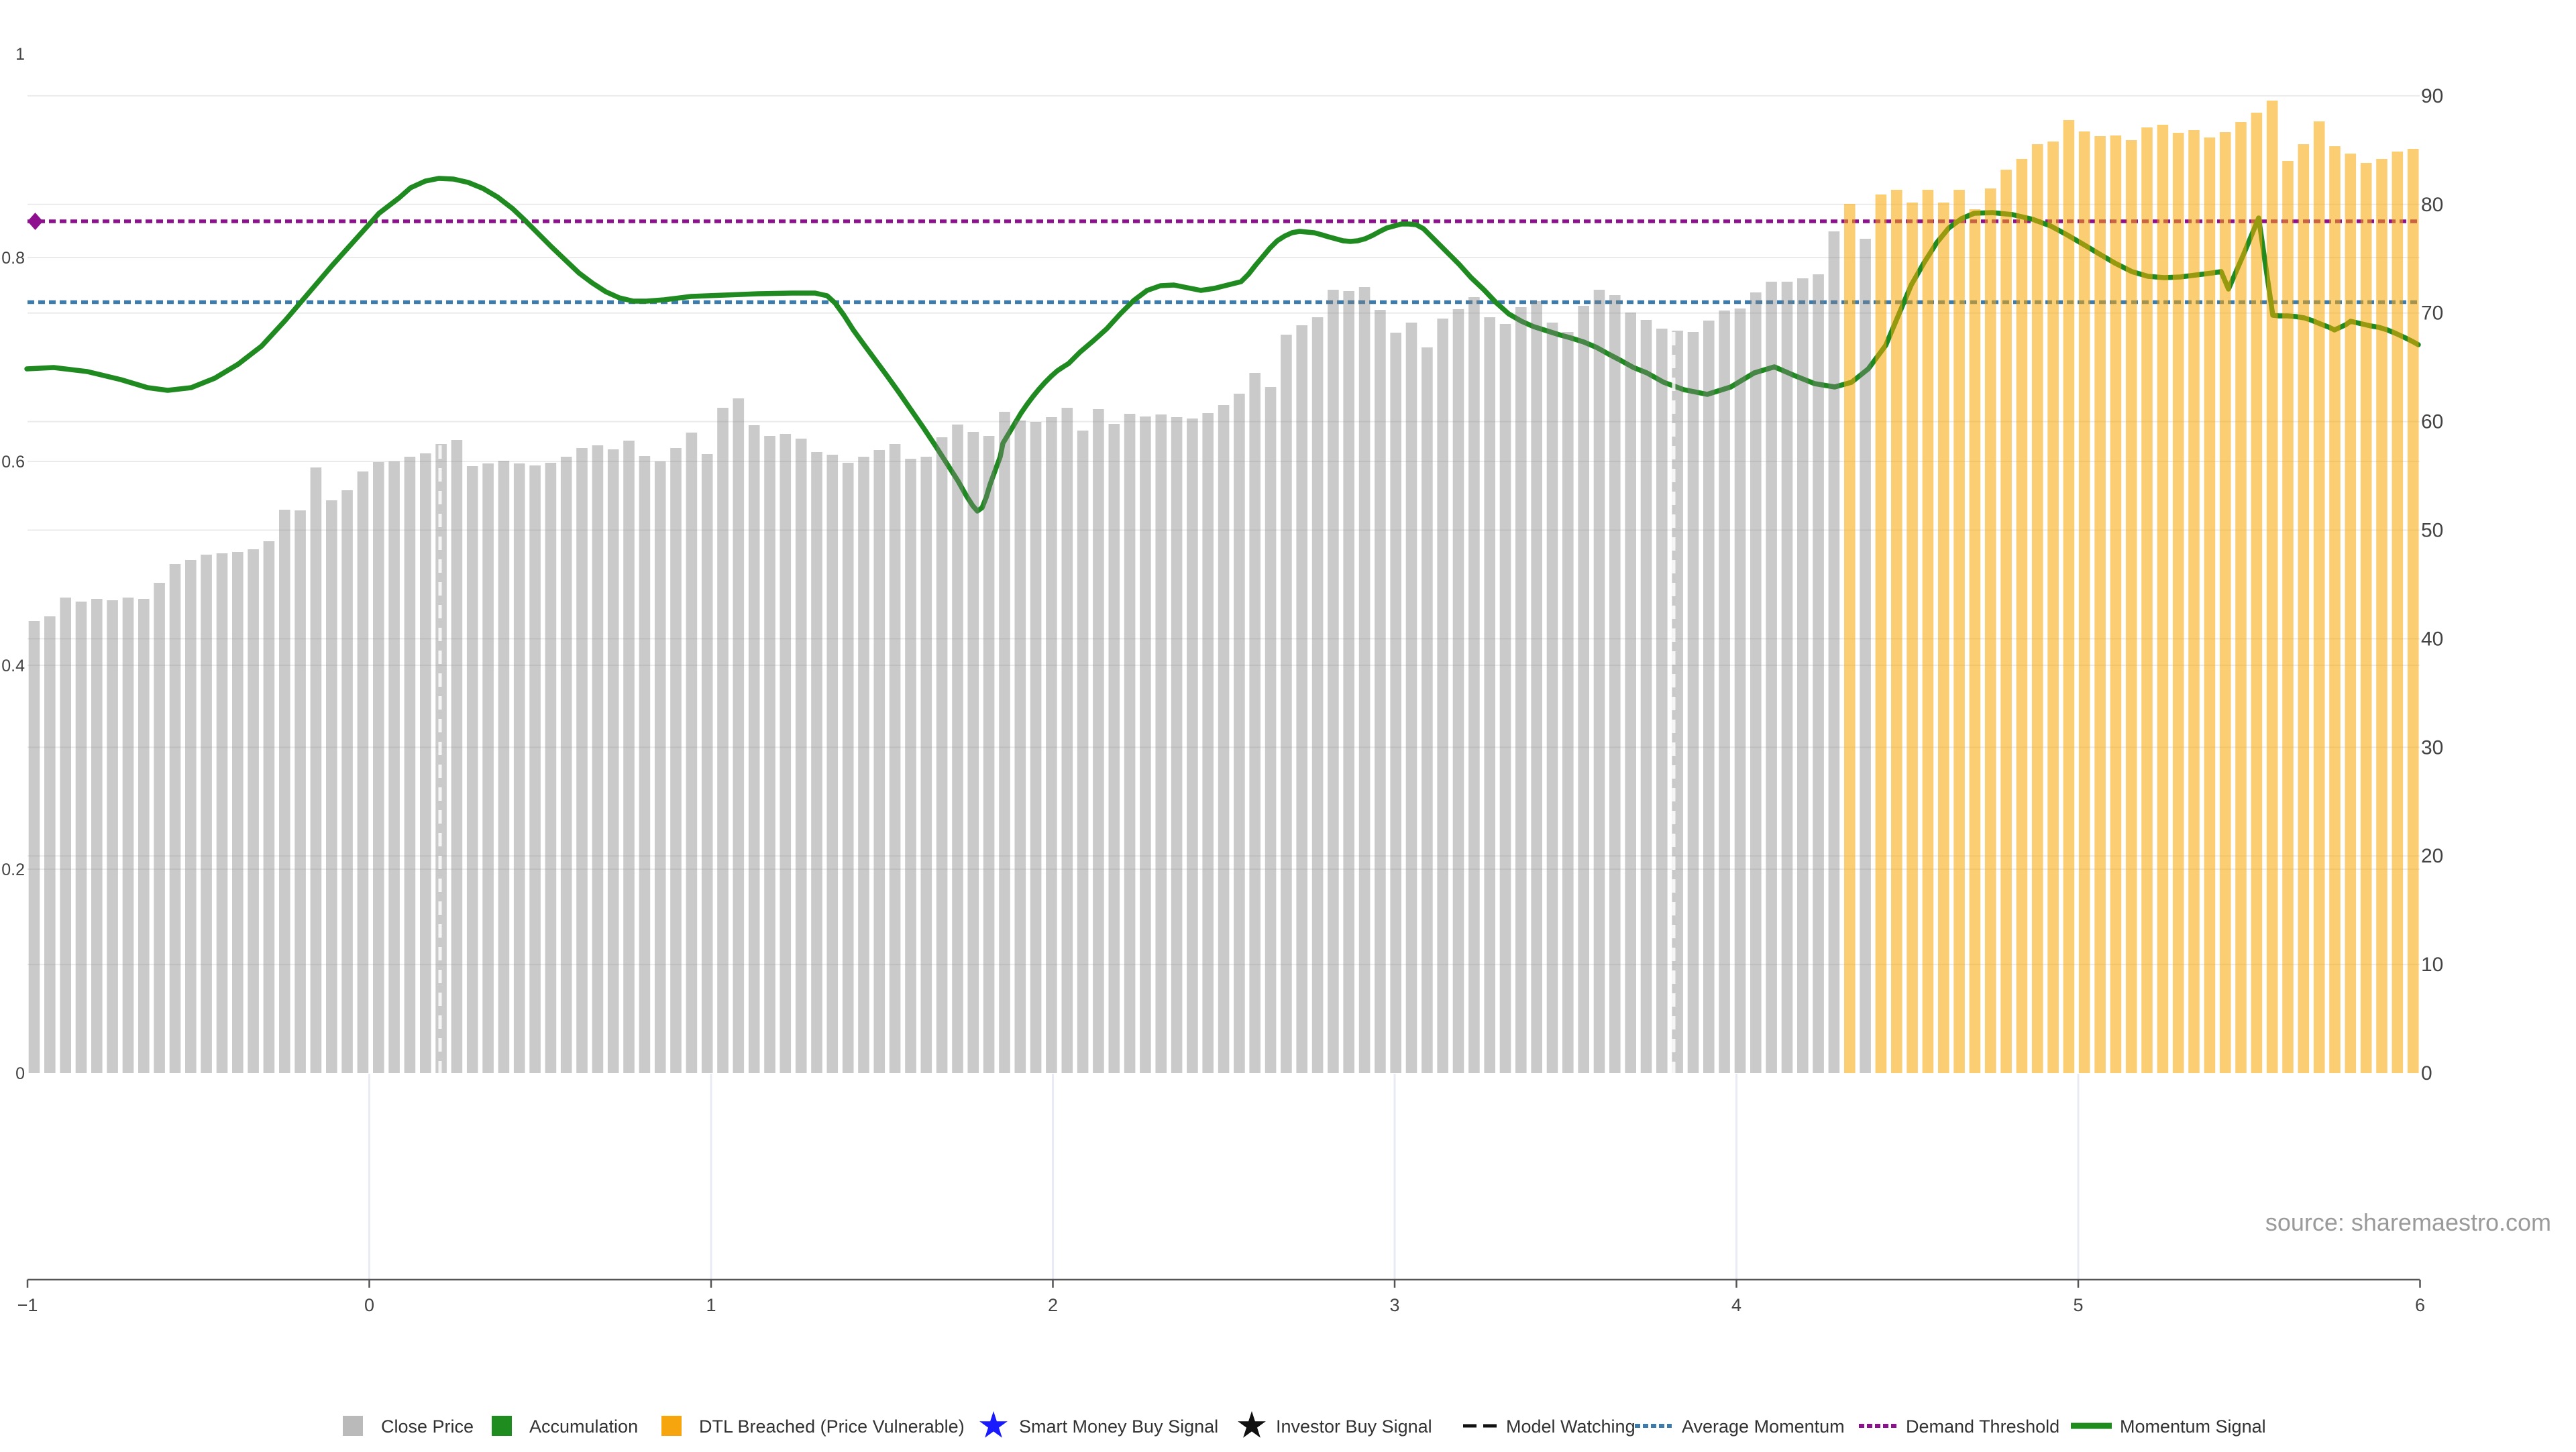 Image resolution: width=2576 pixels, height=1452 pixels. What do you see at coordinates (2432, 422) in the screenshot?
I see `svg-text: 60` at bounding box center [2432, 422].